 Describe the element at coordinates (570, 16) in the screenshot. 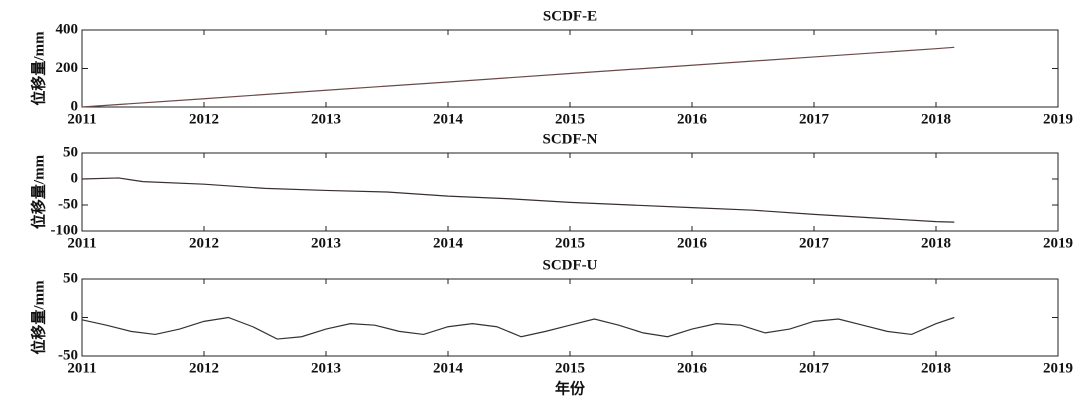

I see `chart-title: SCDF-E` at that location.